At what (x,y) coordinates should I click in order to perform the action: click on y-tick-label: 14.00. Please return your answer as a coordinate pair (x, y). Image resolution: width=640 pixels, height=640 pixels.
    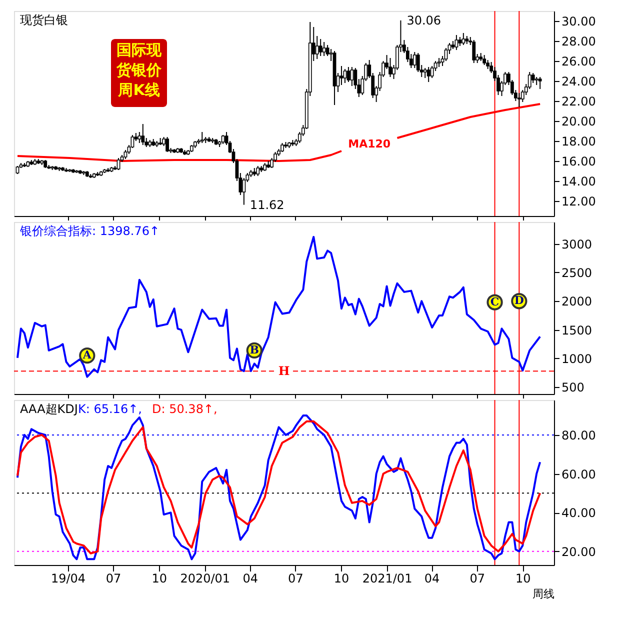
    Looking at the image, I should click on (579, 181).